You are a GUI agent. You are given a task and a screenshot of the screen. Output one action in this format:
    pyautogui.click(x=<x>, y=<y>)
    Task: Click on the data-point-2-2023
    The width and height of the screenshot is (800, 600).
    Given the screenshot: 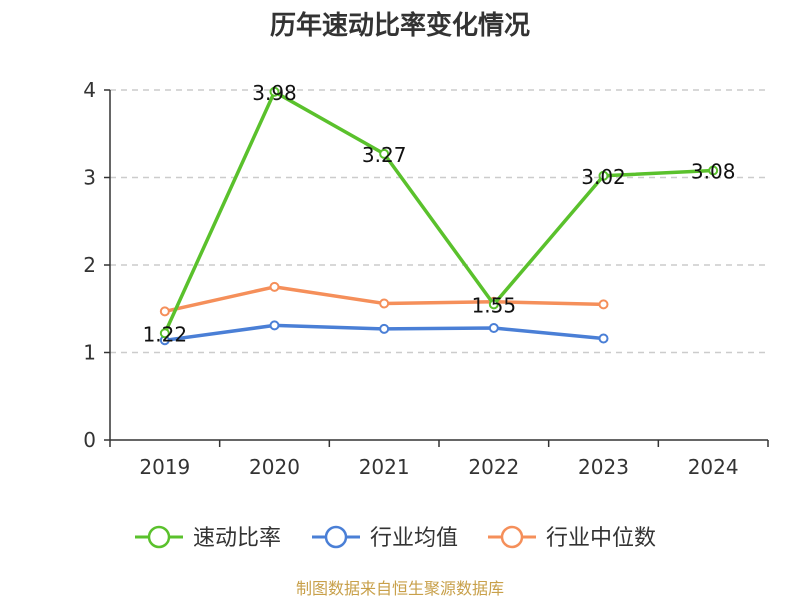 What is the action you would take?
    pyautogui.click(x=603, y=304)
    